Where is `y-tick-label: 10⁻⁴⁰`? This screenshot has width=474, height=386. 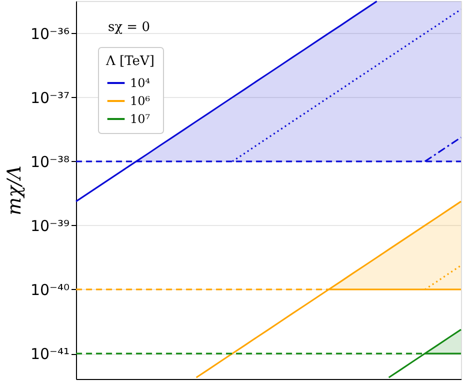
y-tick-label: 10⁻⁴⁰ is located at coordinates (50, 289).